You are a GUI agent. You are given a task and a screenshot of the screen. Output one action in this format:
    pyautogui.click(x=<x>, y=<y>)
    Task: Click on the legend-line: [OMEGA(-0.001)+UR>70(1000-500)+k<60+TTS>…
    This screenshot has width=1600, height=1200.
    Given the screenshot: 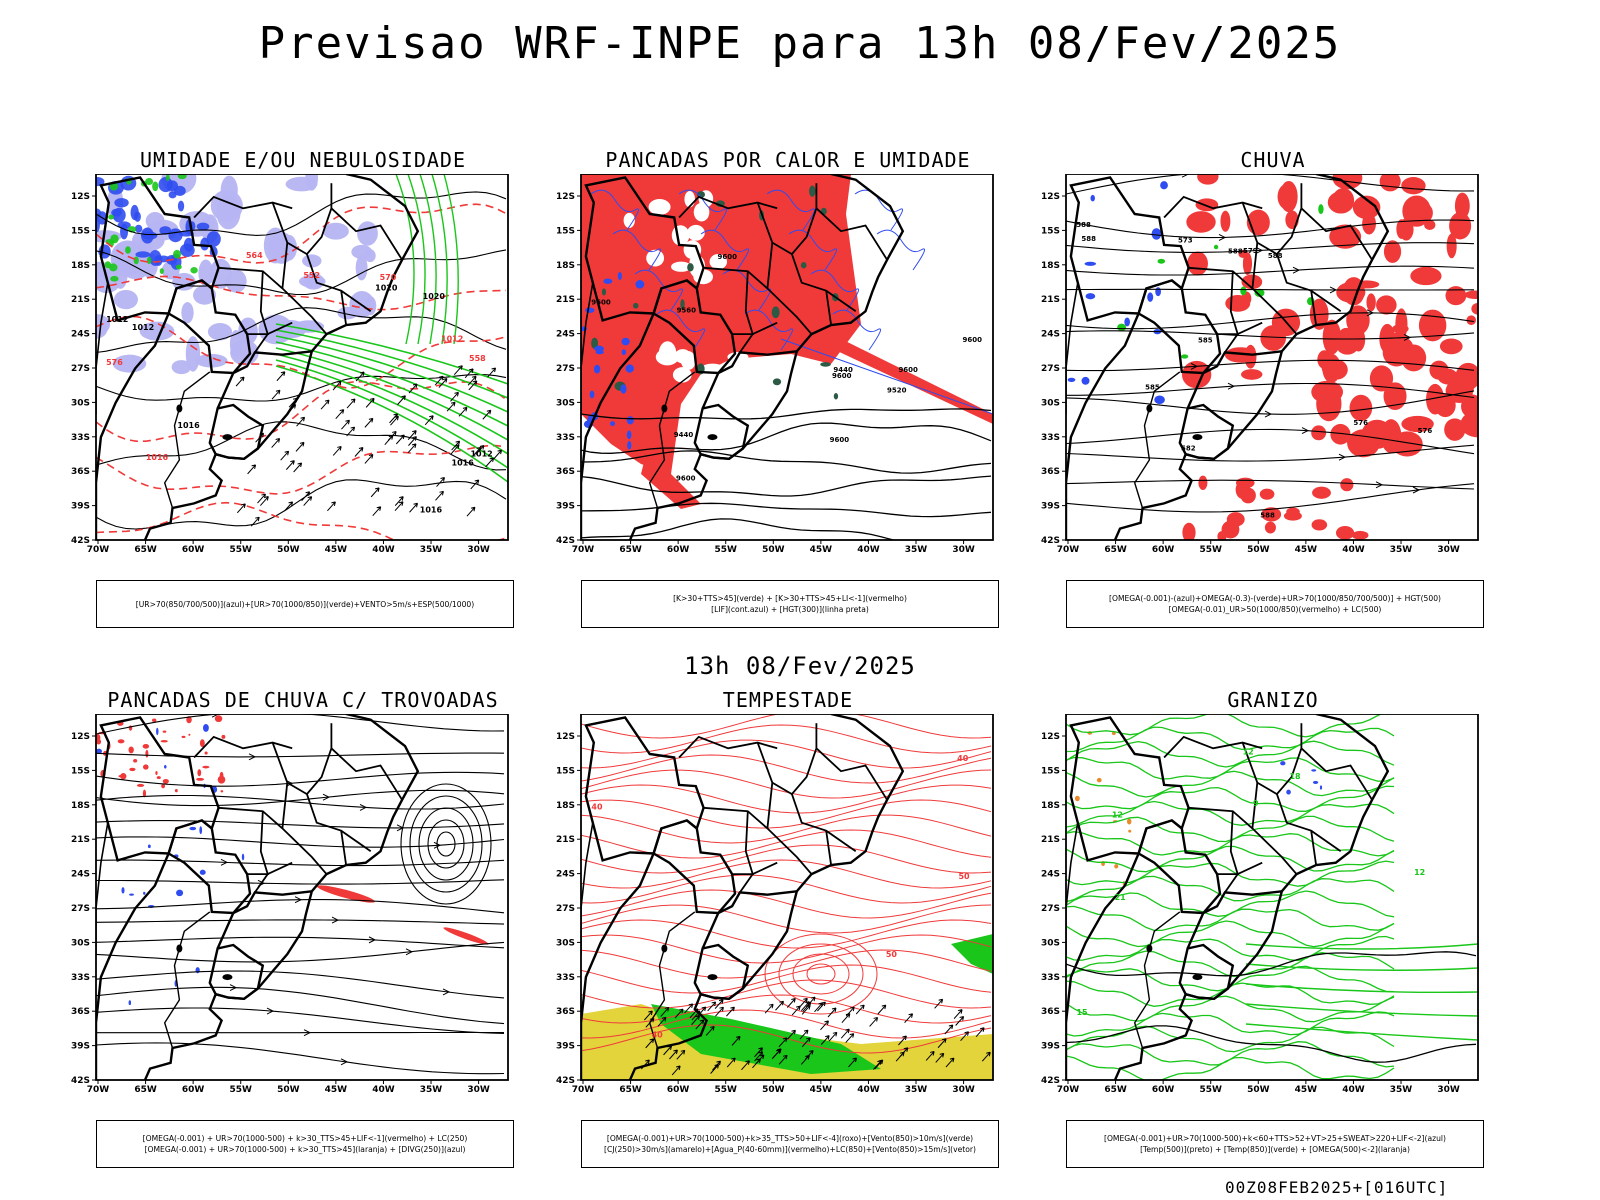 What is the action you would take?
    pyautogui.click(x=1274, y=1138)
    